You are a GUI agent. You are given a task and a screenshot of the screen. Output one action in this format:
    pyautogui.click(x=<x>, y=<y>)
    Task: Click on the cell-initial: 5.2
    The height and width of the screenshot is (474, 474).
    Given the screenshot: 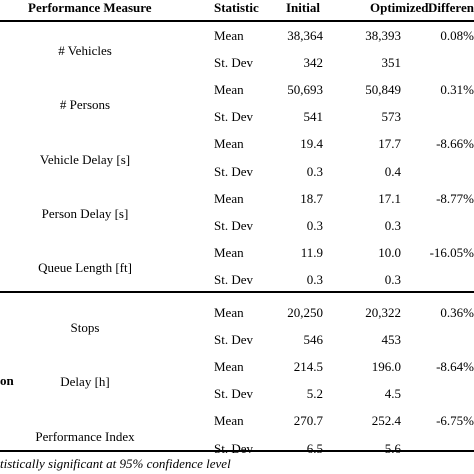 What is the action you would take?
    pyautogui.click(x=314, y=394)
    